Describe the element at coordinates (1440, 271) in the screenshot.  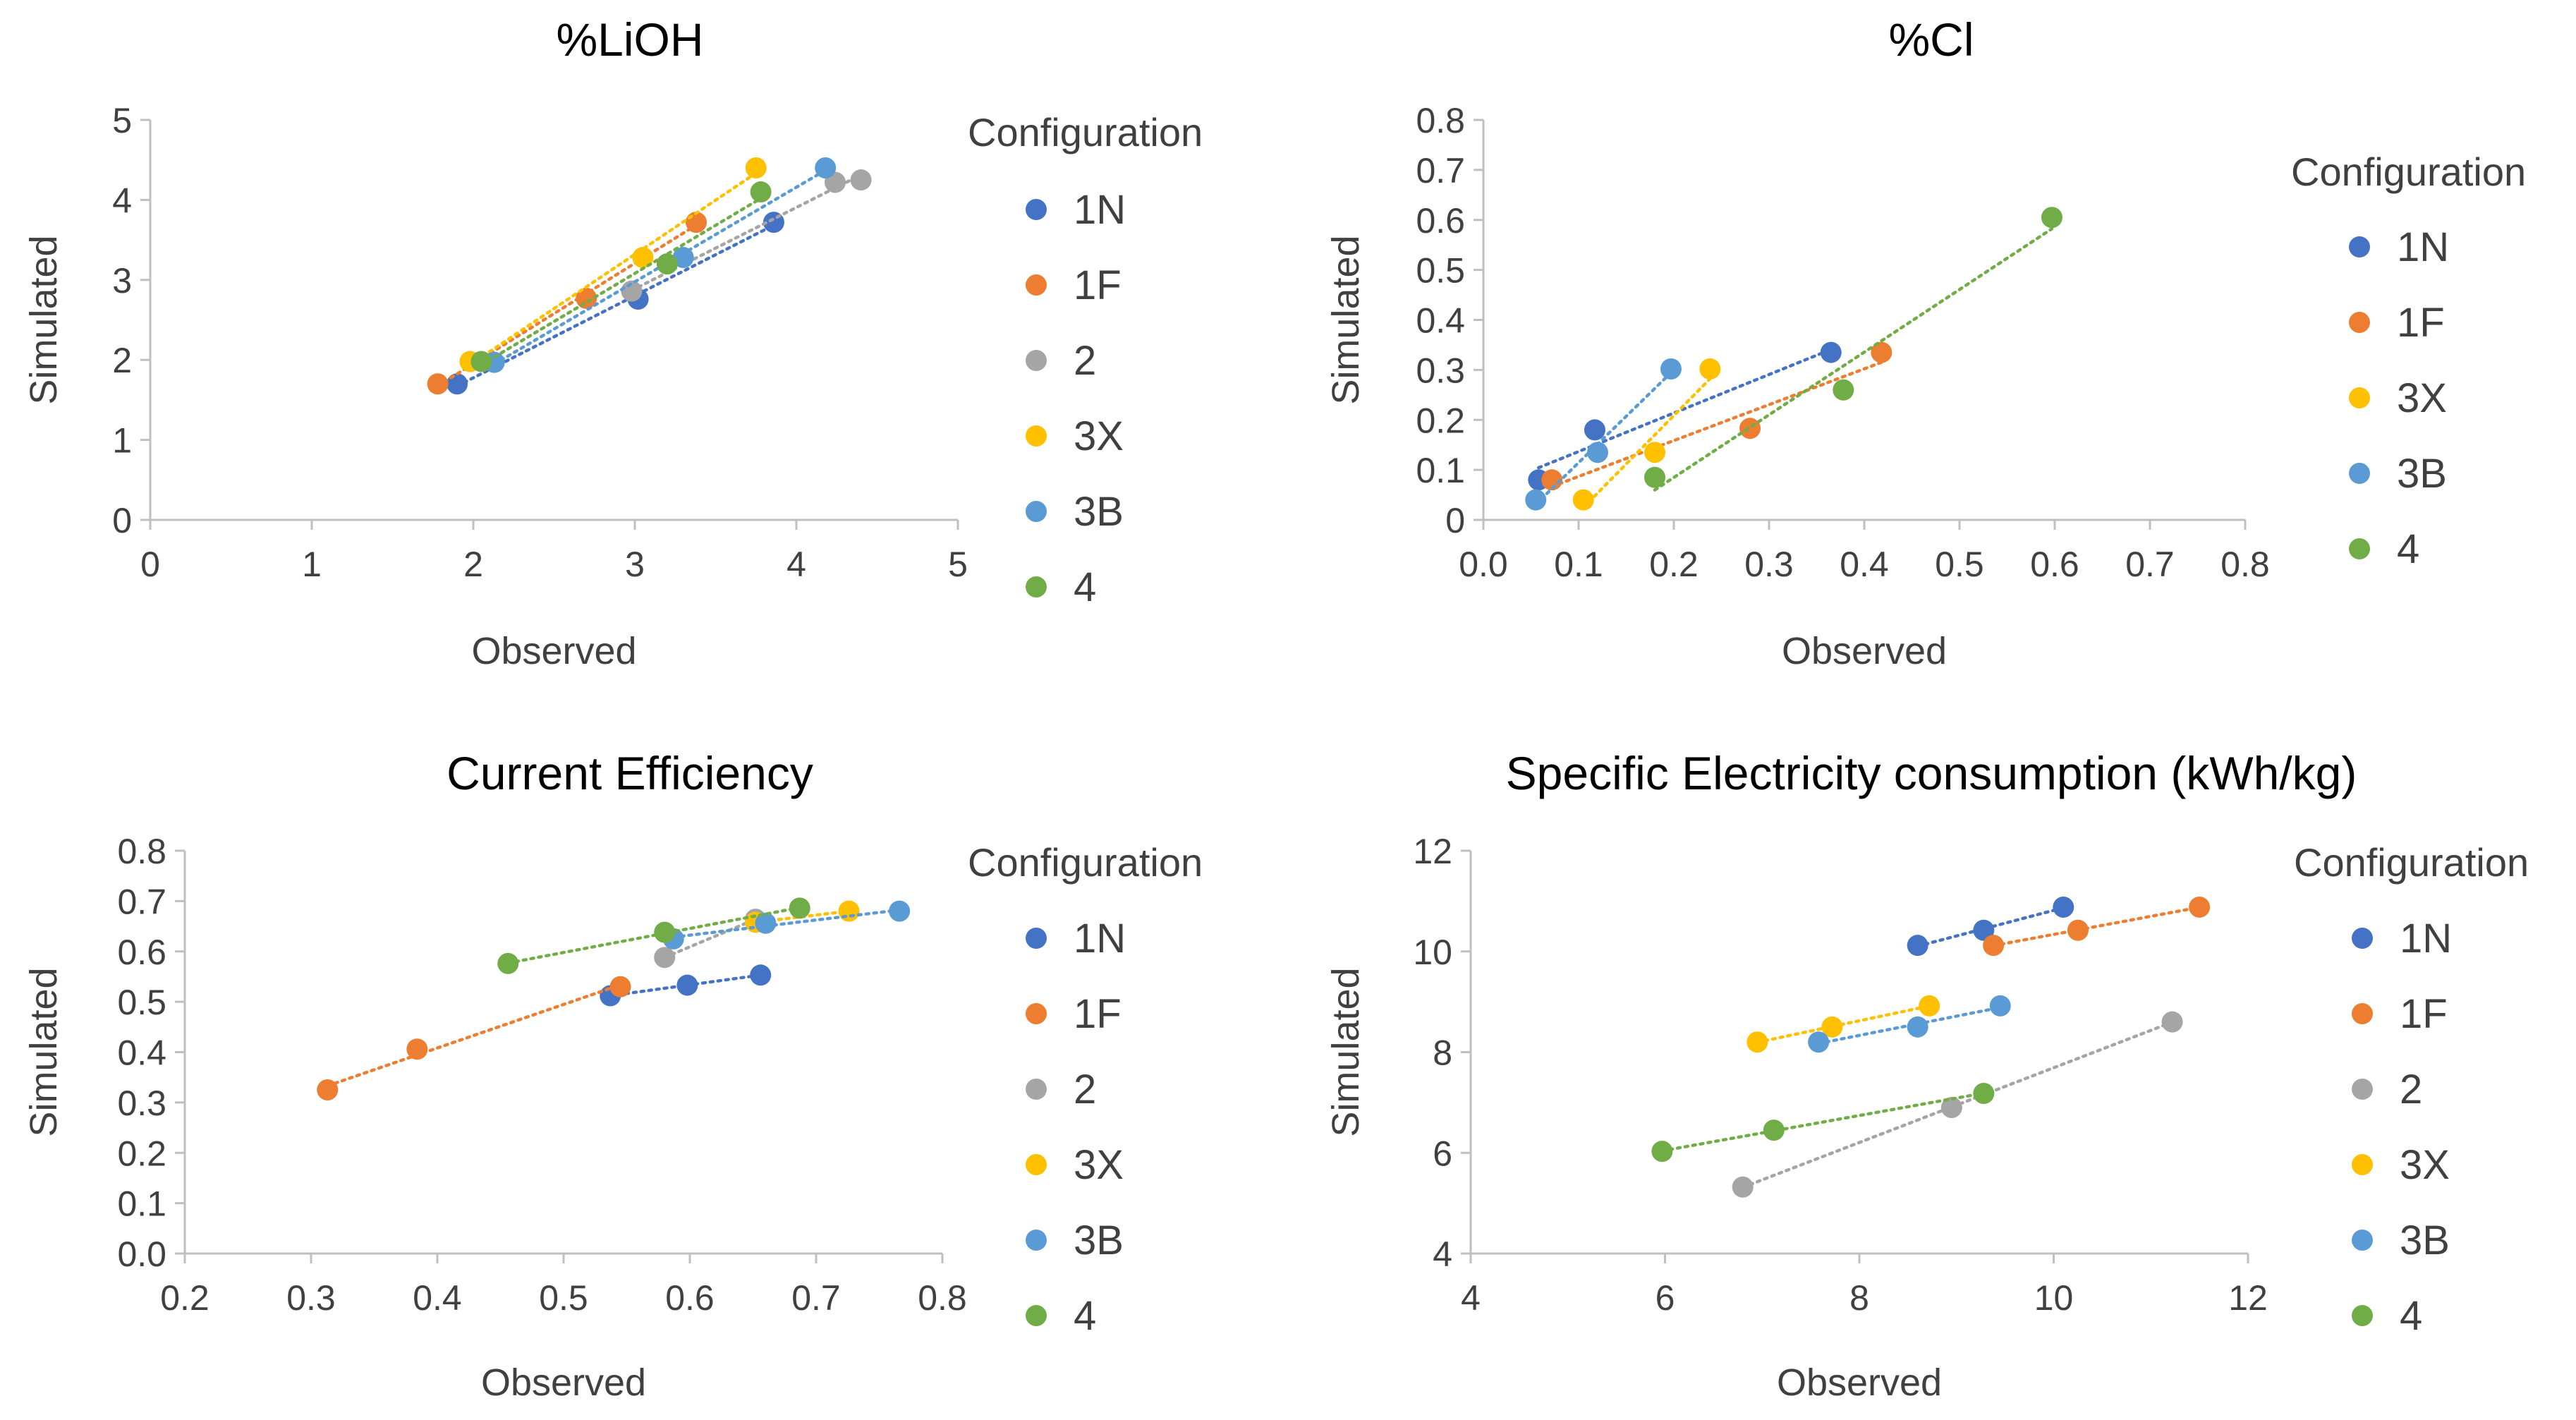
I see `y-tick-label: 0.5` at that location.